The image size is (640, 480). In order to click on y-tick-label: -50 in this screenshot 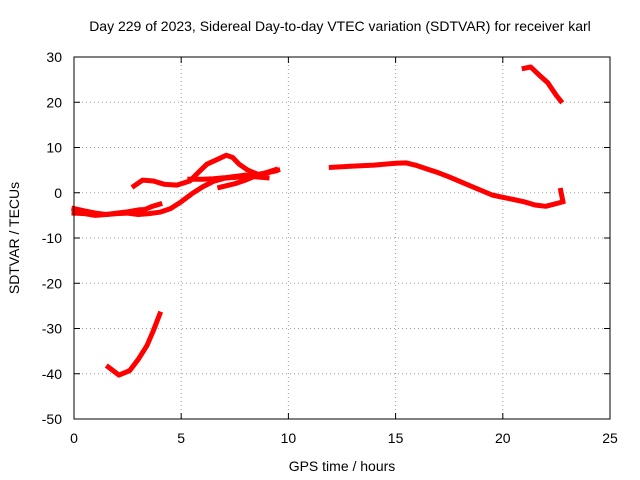, I will do `click(52, 419)`.